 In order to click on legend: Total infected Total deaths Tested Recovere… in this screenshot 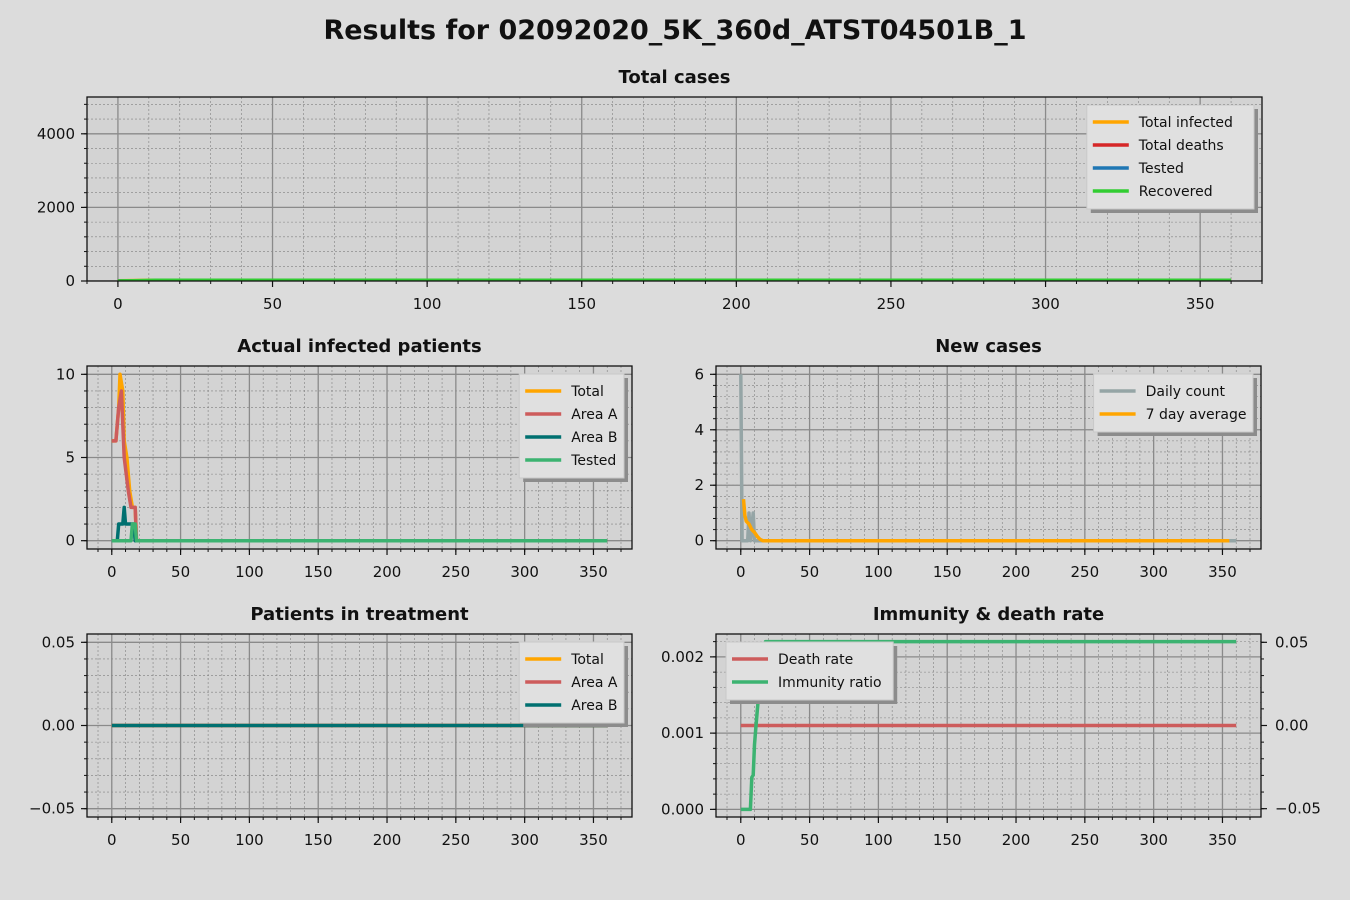, I will do `click(1172, 158)`.